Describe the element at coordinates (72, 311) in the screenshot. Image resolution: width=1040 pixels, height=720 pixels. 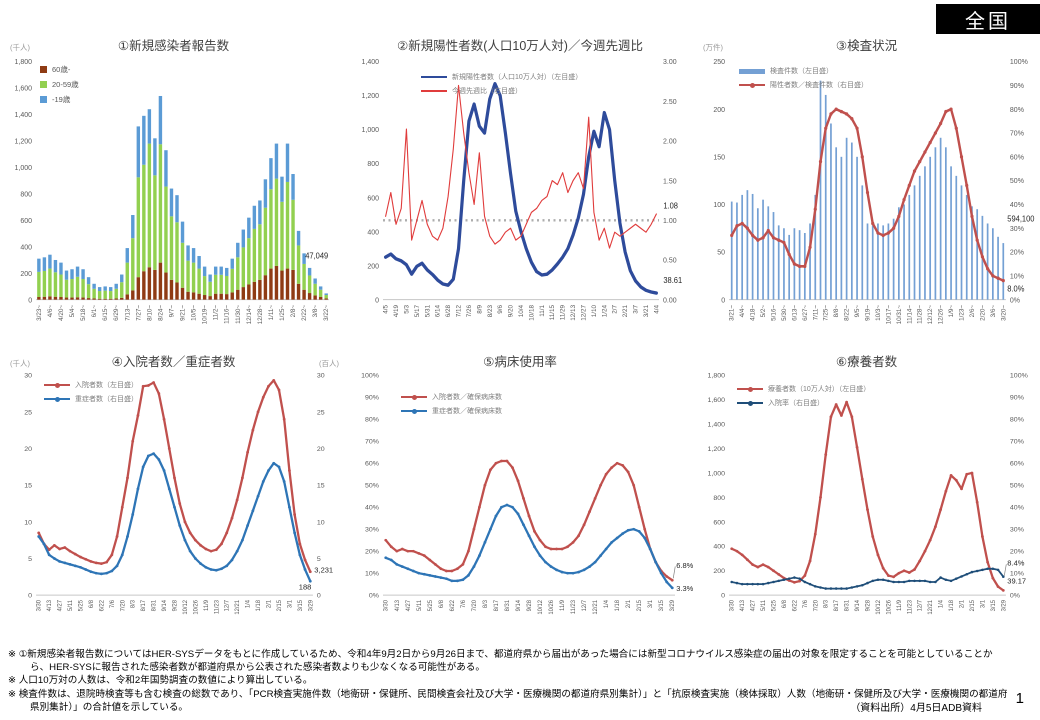
I see `svg-text: 5/4~` at that location.